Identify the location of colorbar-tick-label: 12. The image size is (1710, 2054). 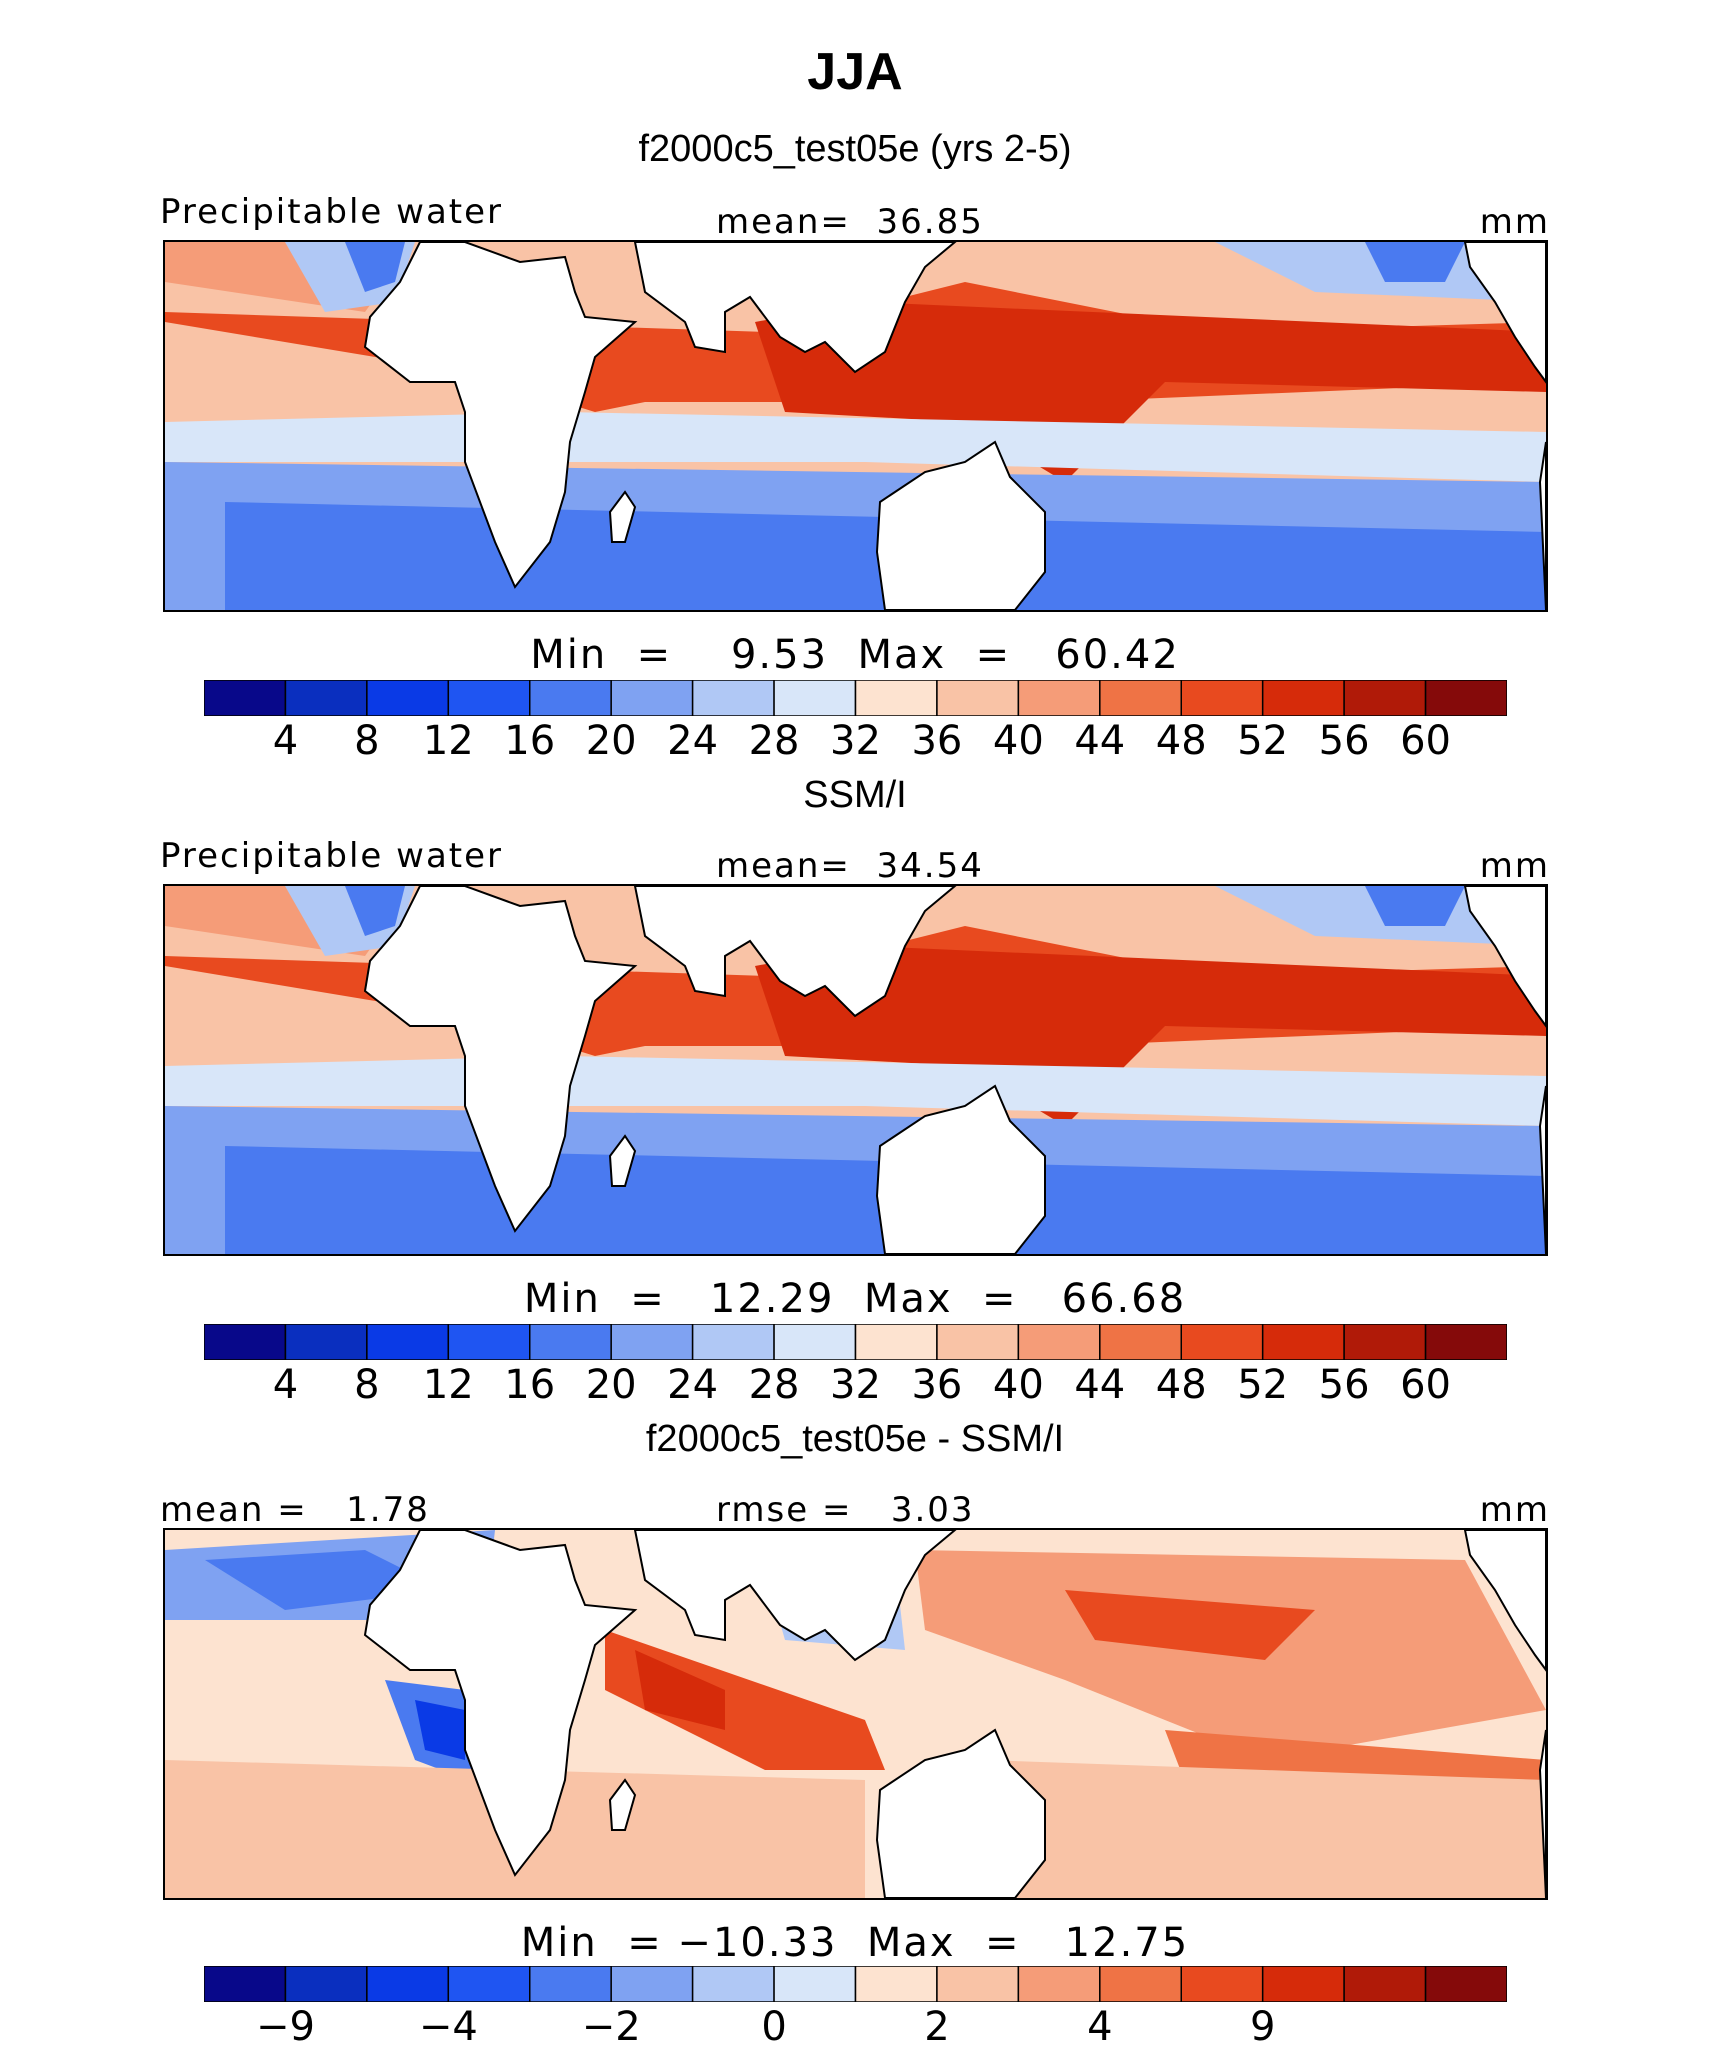
(448, 1385).